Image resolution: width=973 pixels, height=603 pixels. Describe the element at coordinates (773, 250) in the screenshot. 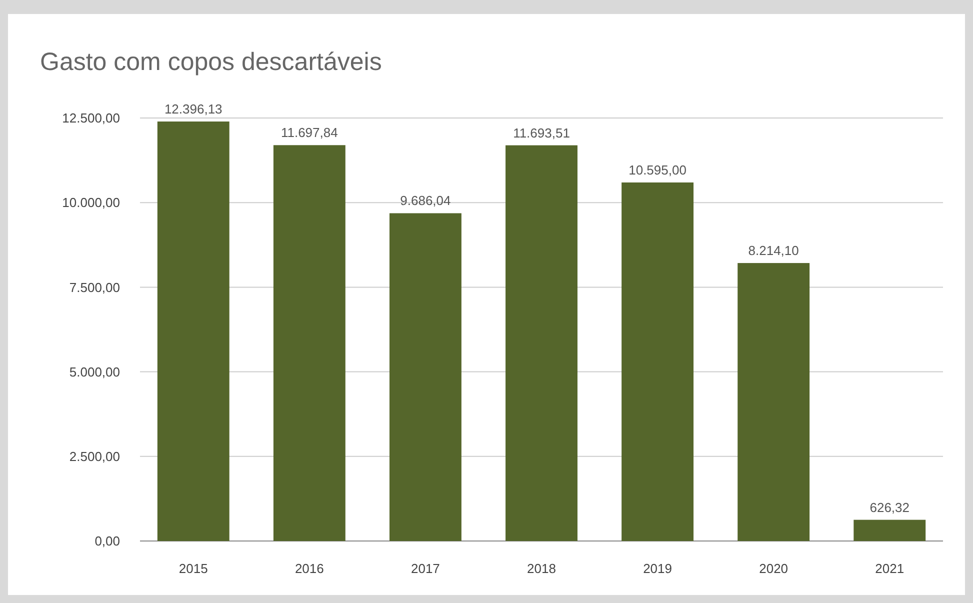

I see `data-label: 8.214,10` at that location.